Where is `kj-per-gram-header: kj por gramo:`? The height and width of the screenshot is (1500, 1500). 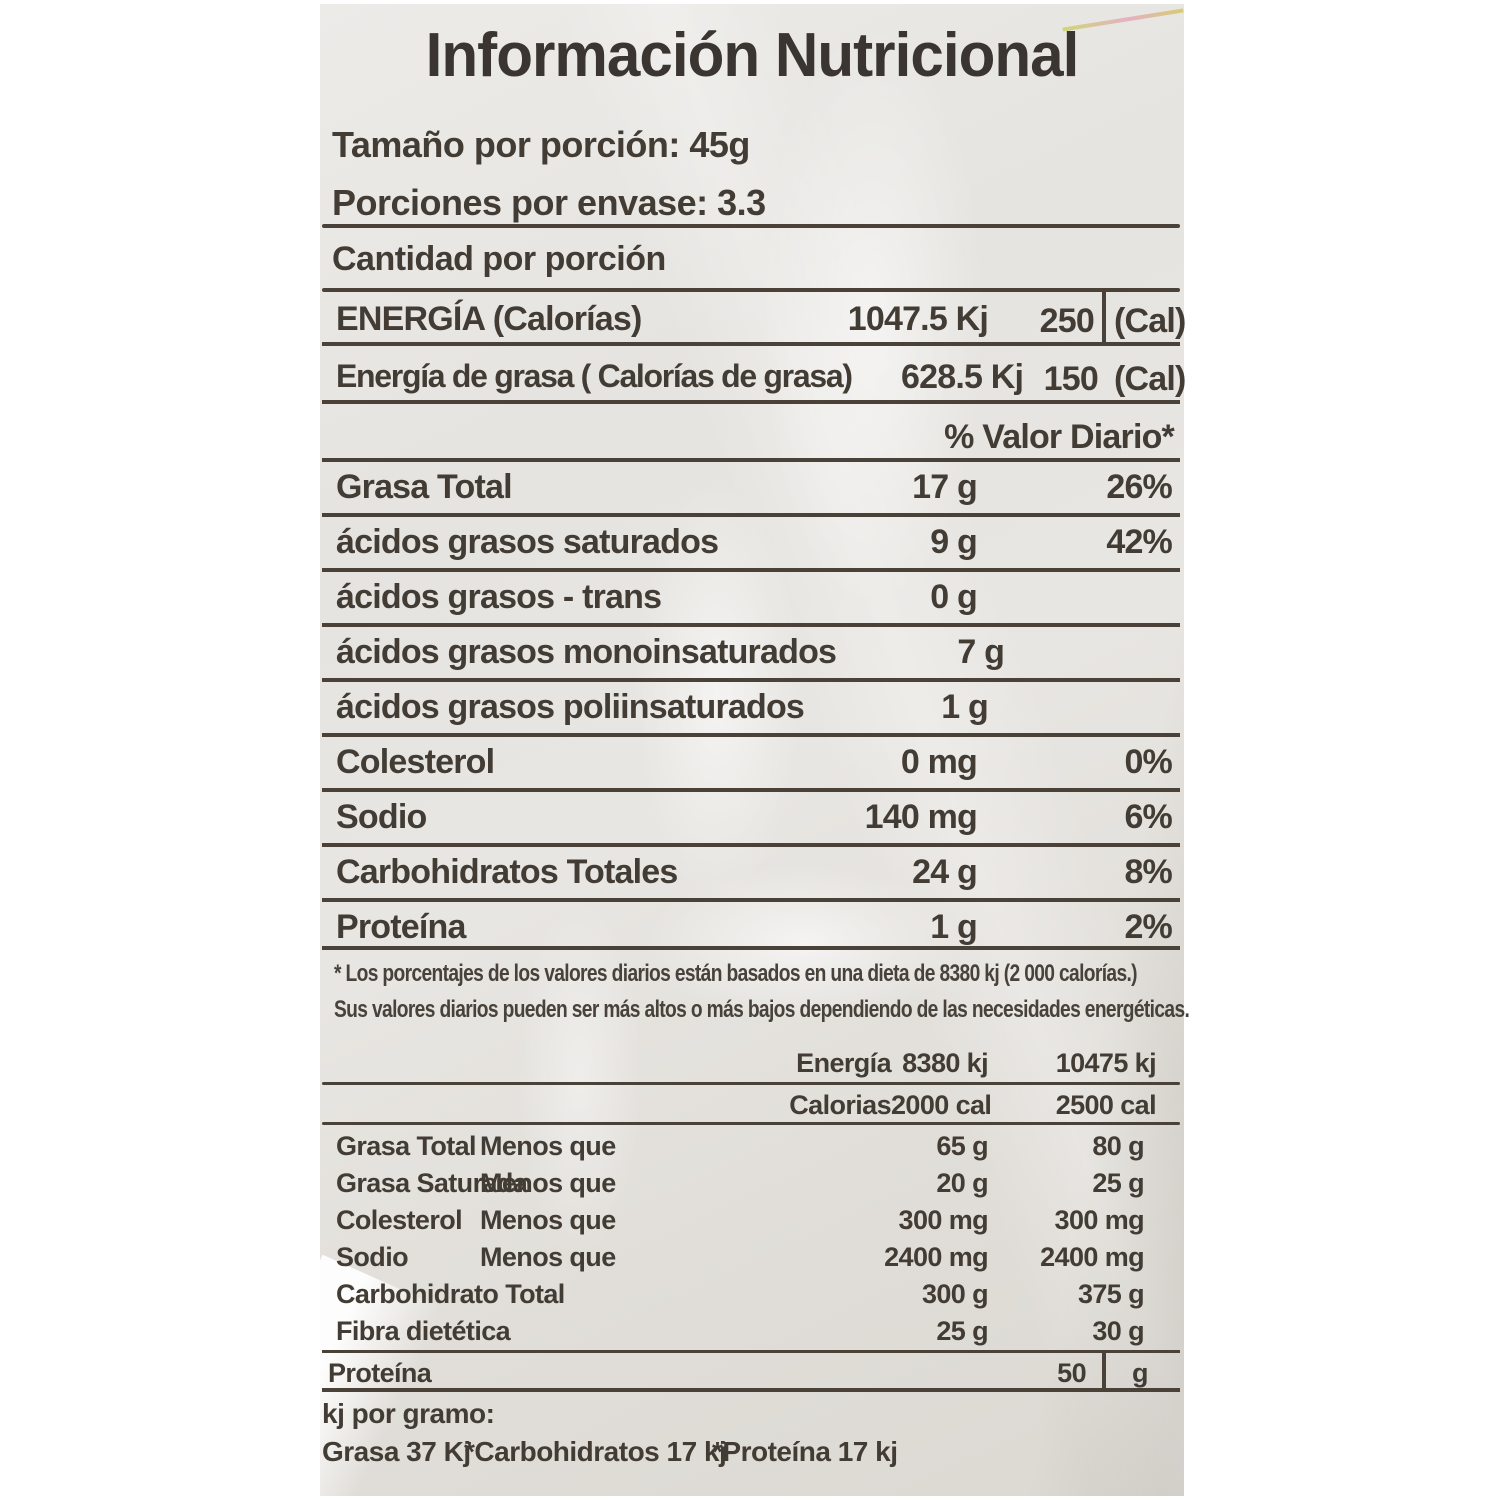 kj-per-gram-header: kj por gramo: is located at coordinates (408, 1413).